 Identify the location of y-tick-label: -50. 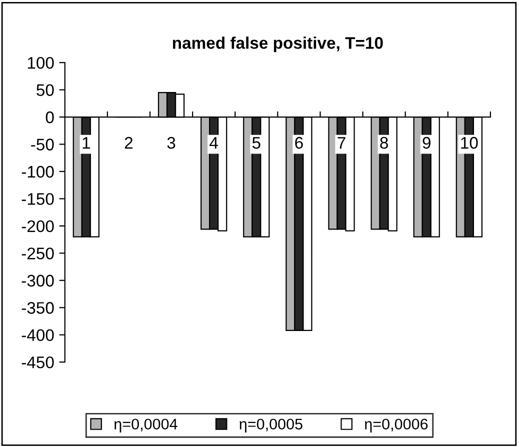
(42, 144).